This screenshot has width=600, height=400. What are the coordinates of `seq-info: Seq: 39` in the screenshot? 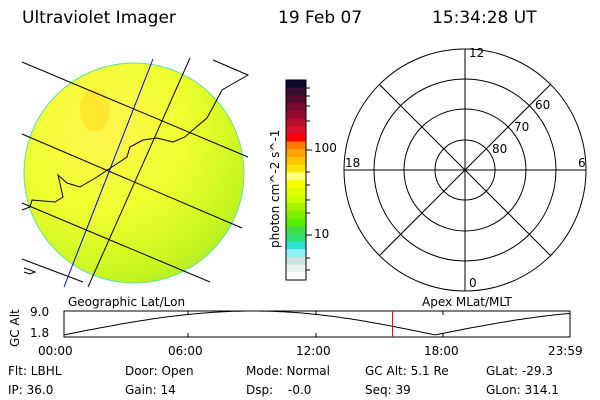 It's located at (388, 390).